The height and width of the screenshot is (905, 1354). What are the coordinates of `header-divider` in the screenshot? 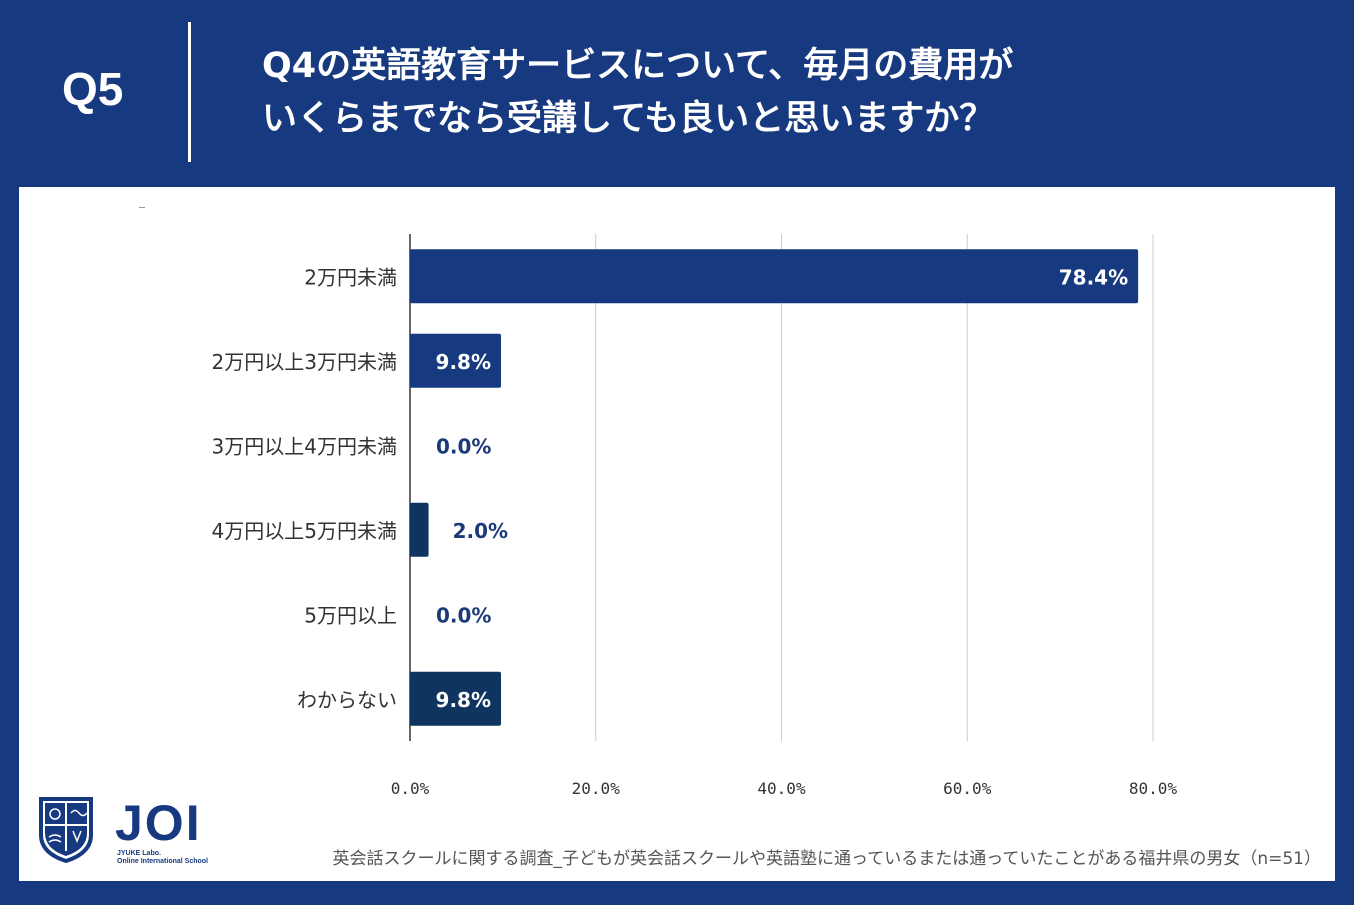 It's located at (189, 92).